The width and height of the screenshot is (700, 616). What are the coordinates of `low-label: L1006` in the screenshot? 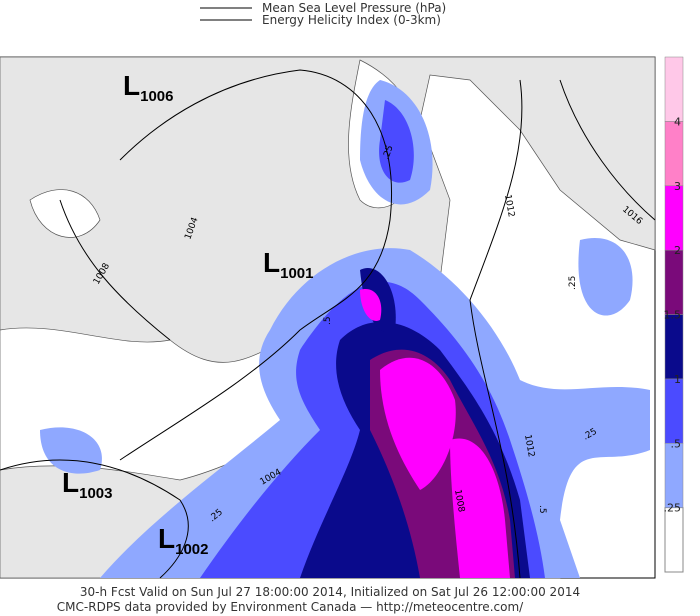 It's located at (148, 87).